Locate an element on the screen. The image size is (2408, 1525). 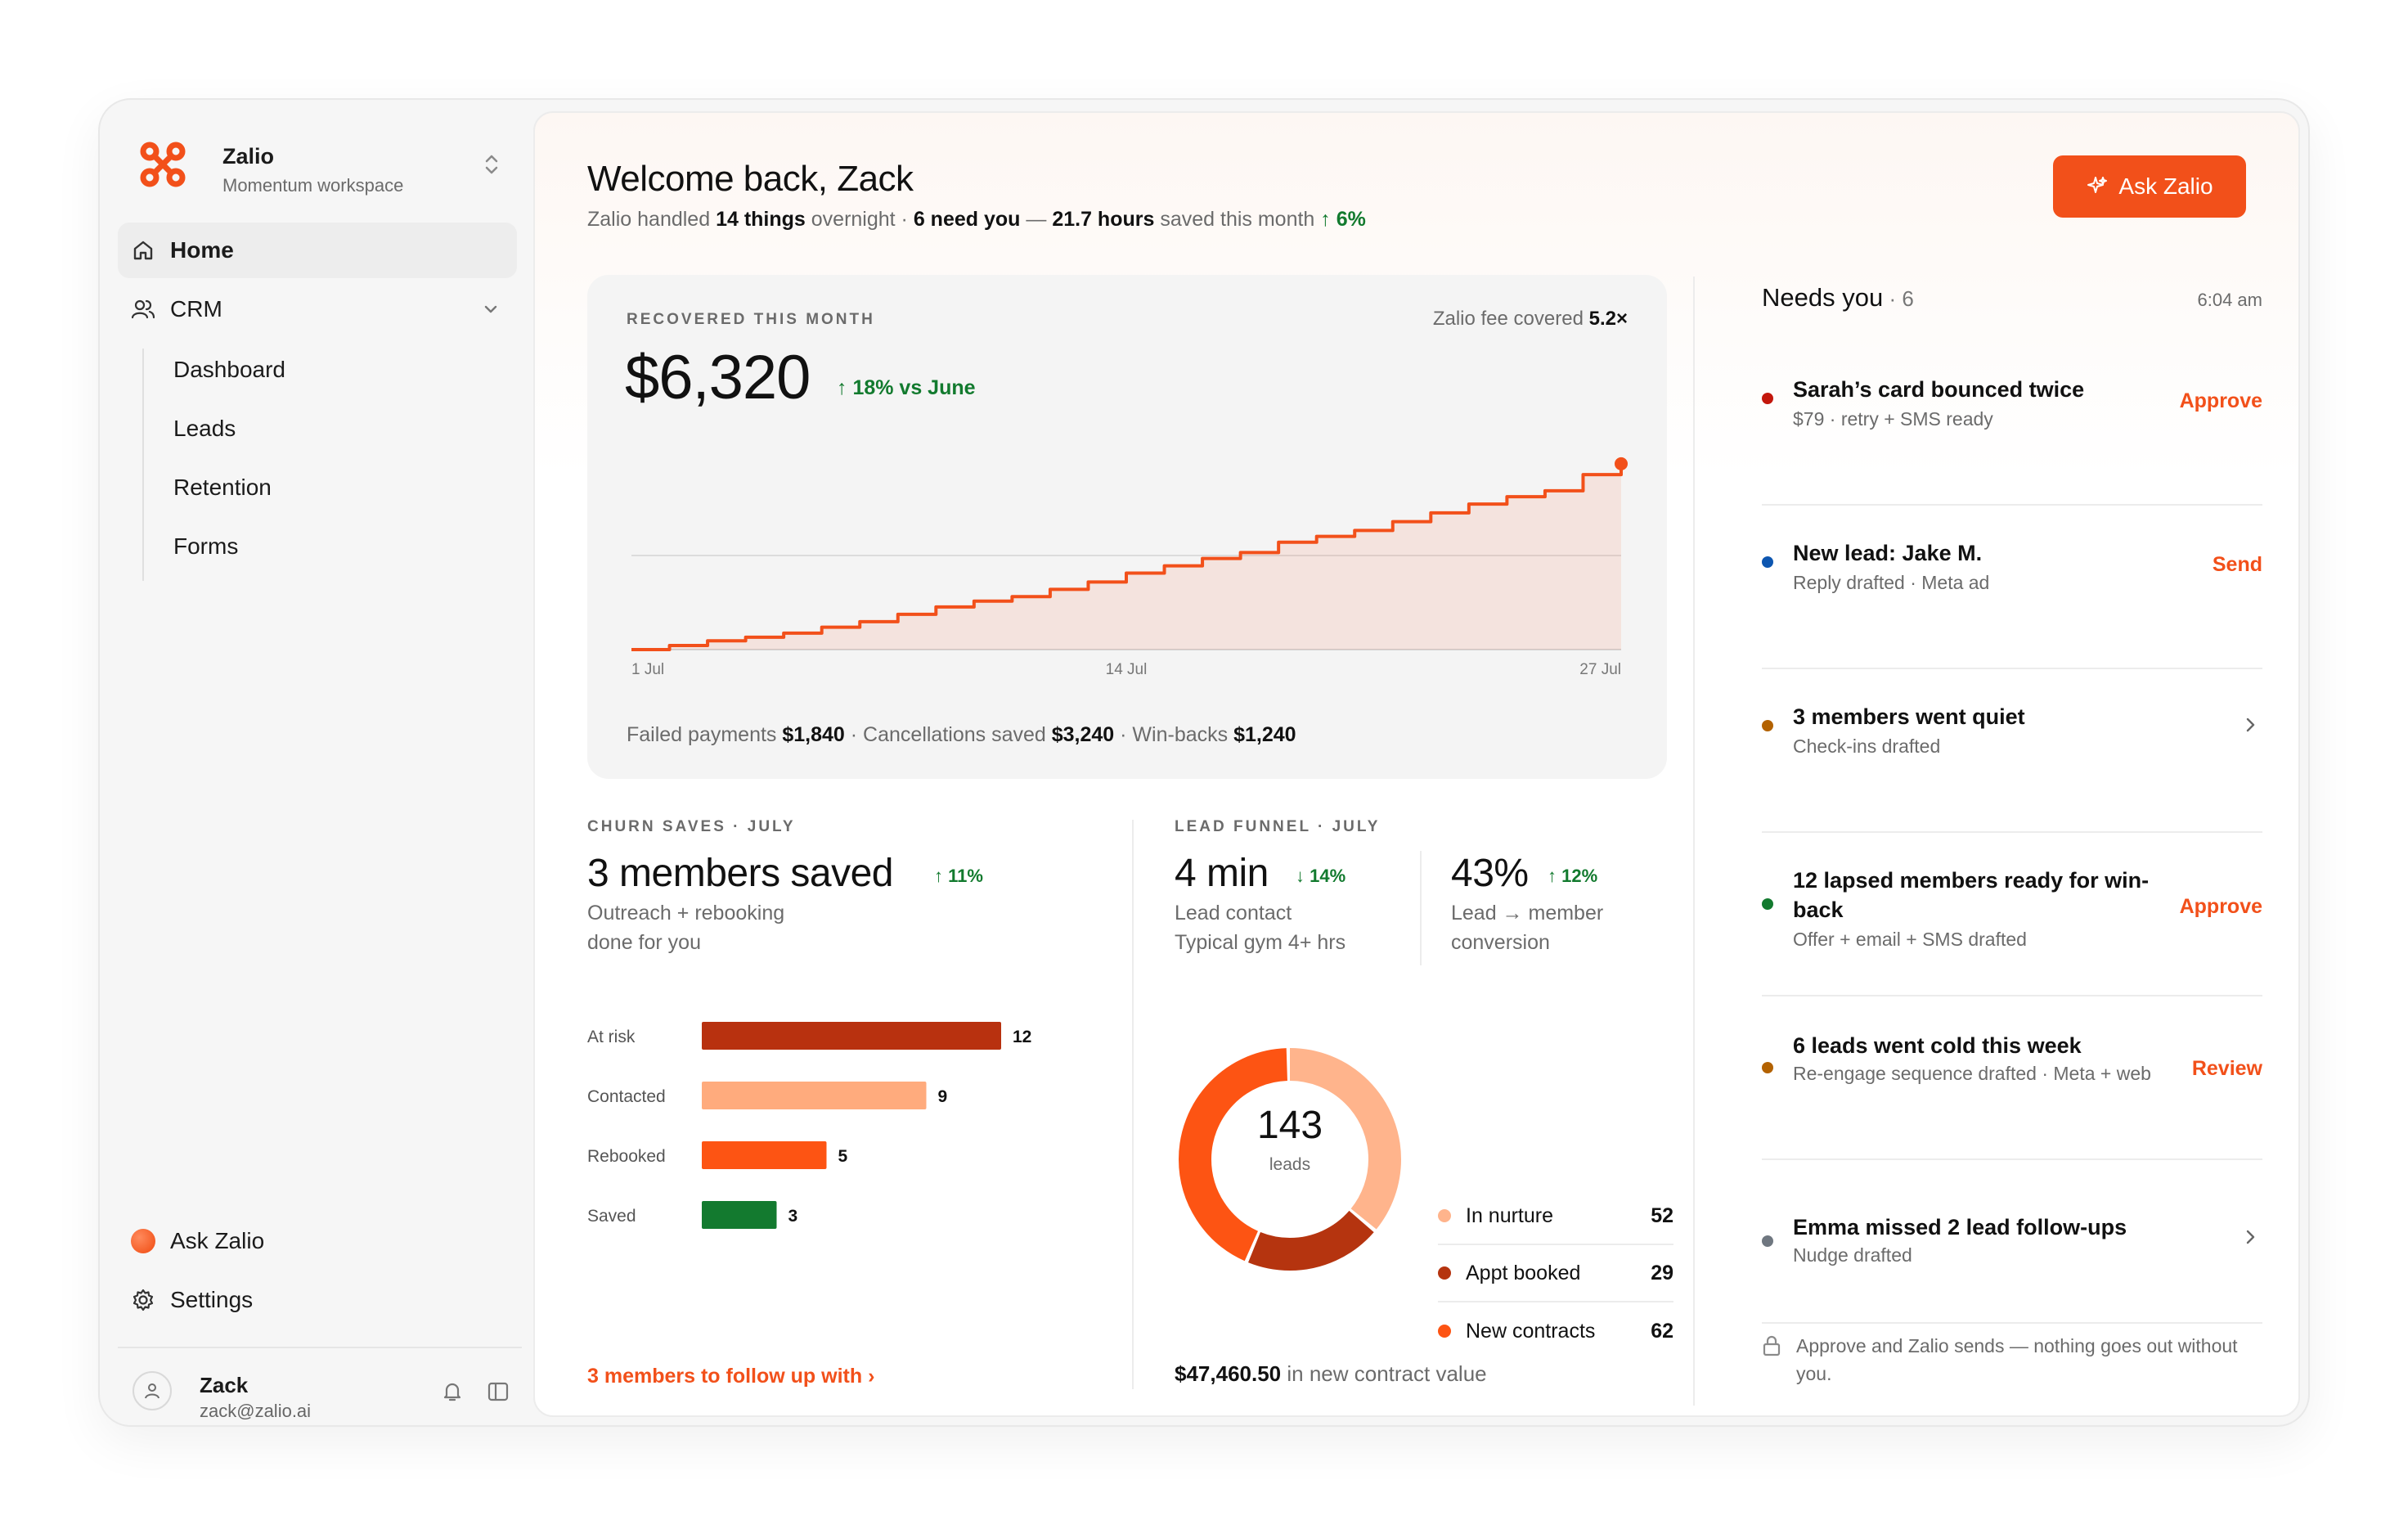
contract-amount: $47,460.50 is located at coordinates (1228, 1373).